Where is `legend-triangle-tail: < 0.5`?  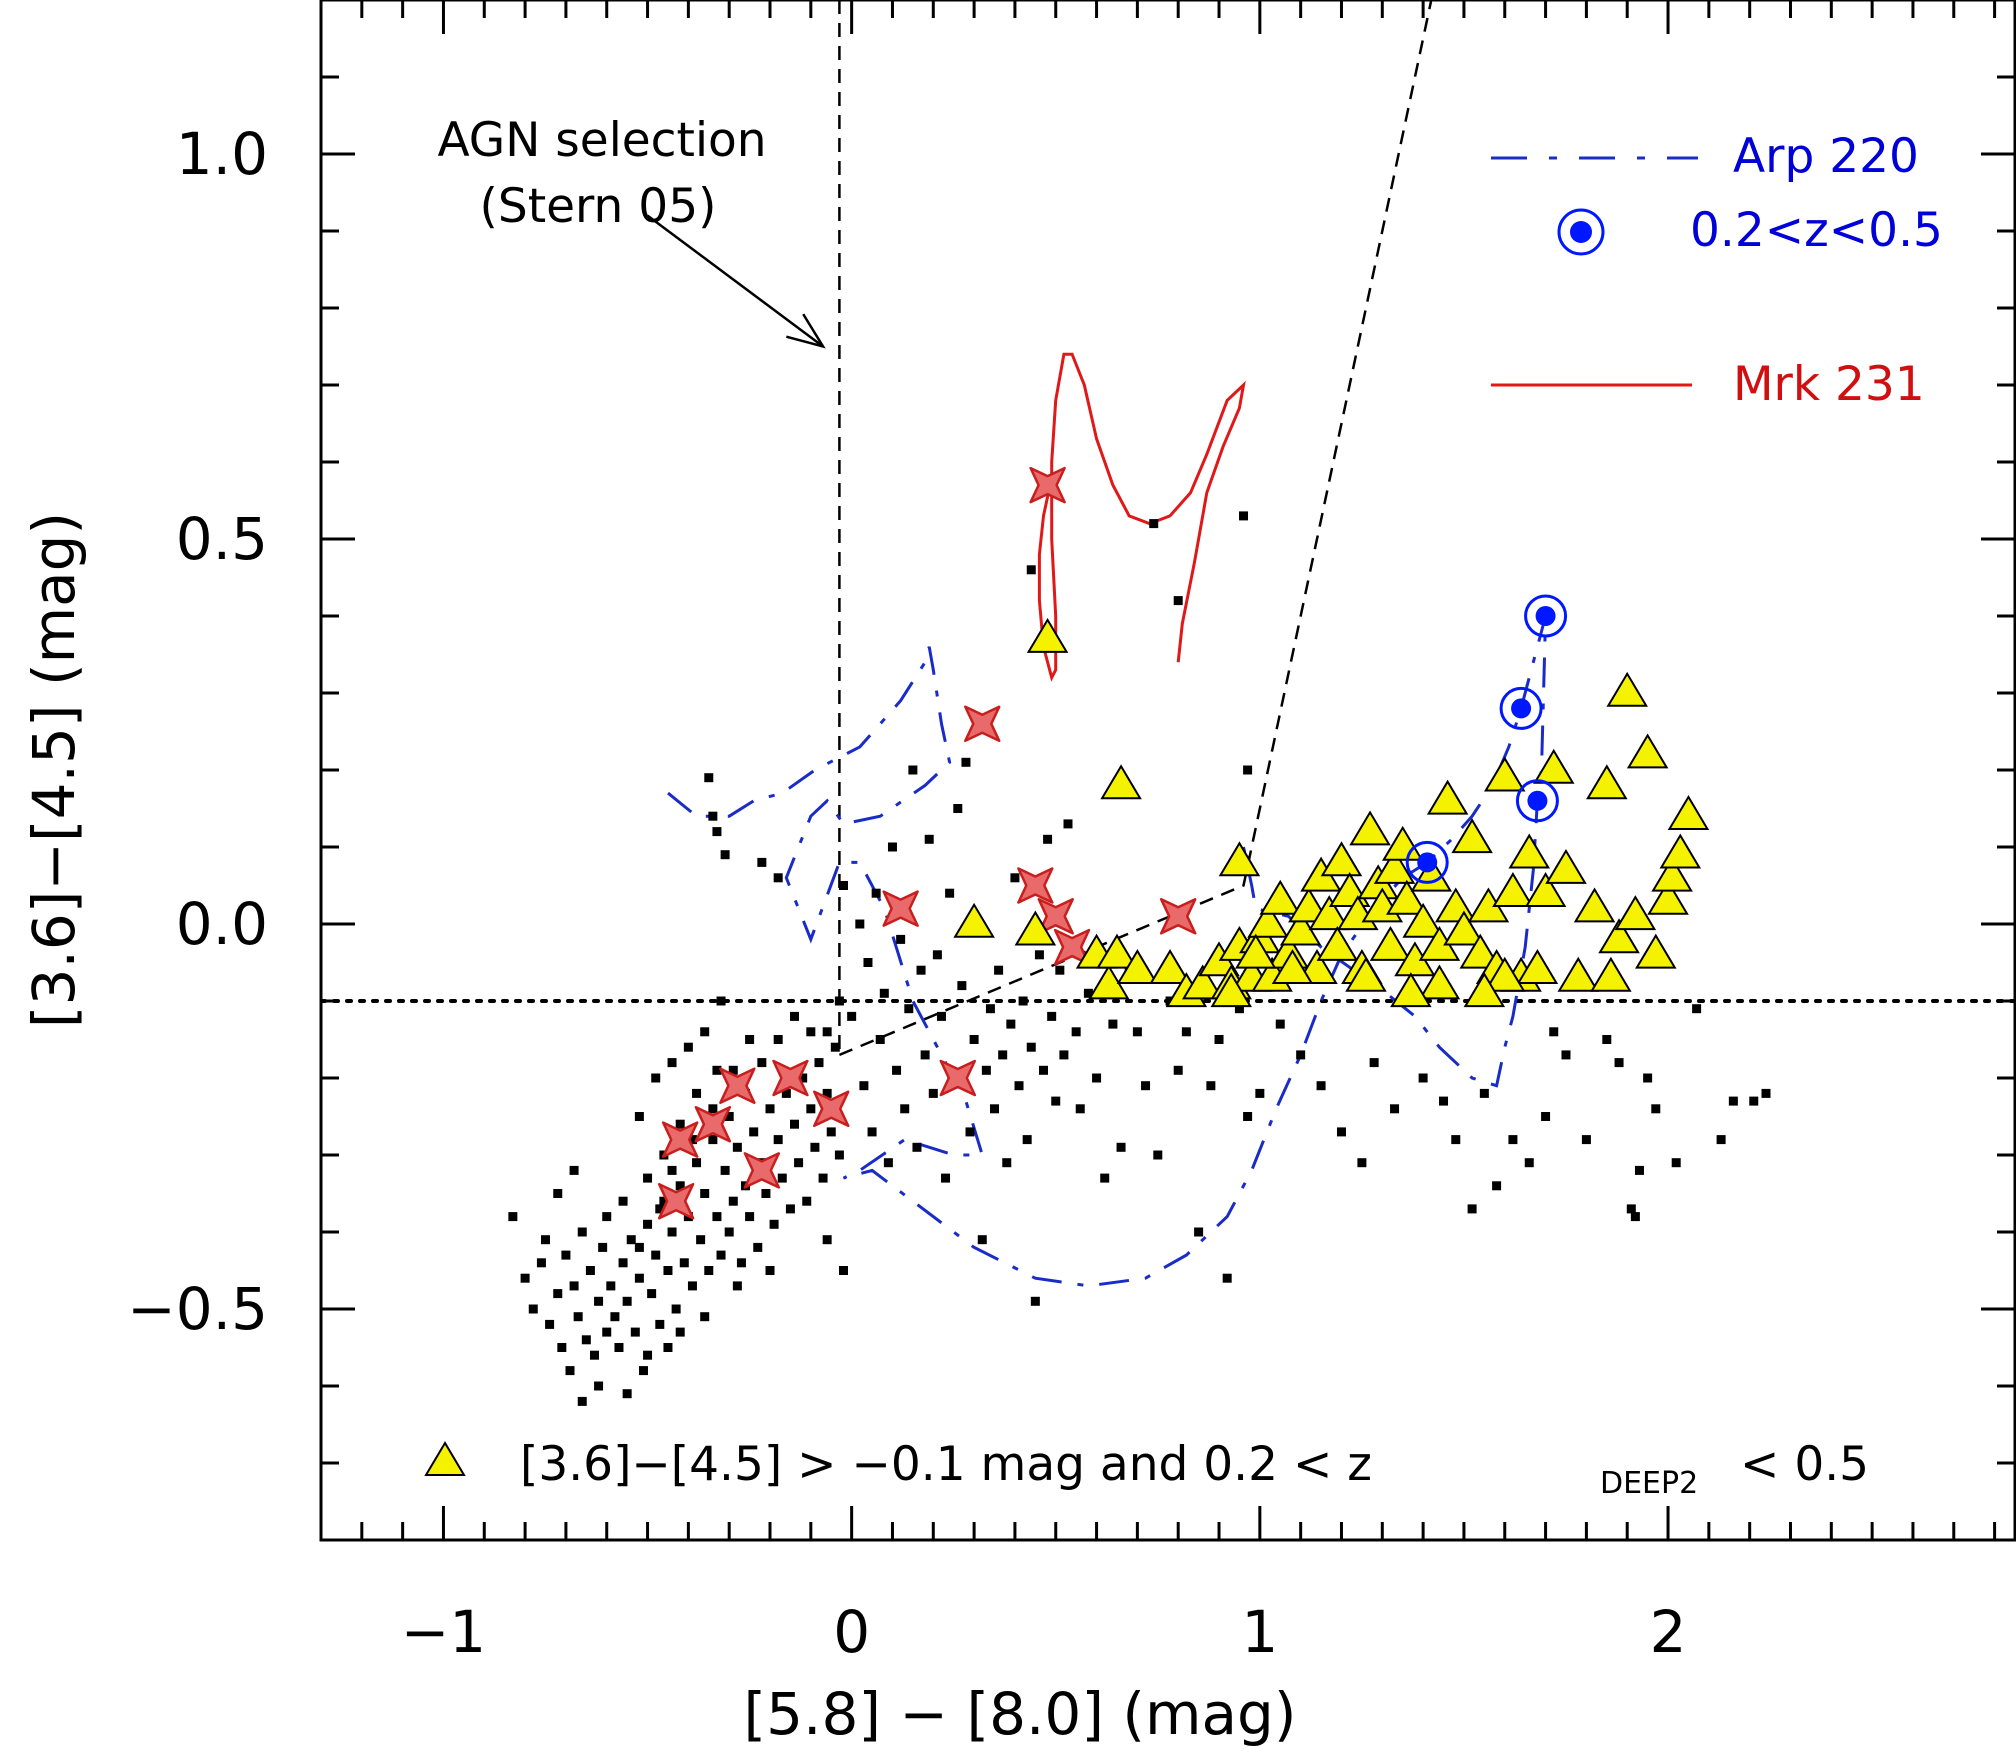
legend-triangle-tail: < 0.5 is located at coordinates (1804, 1464).